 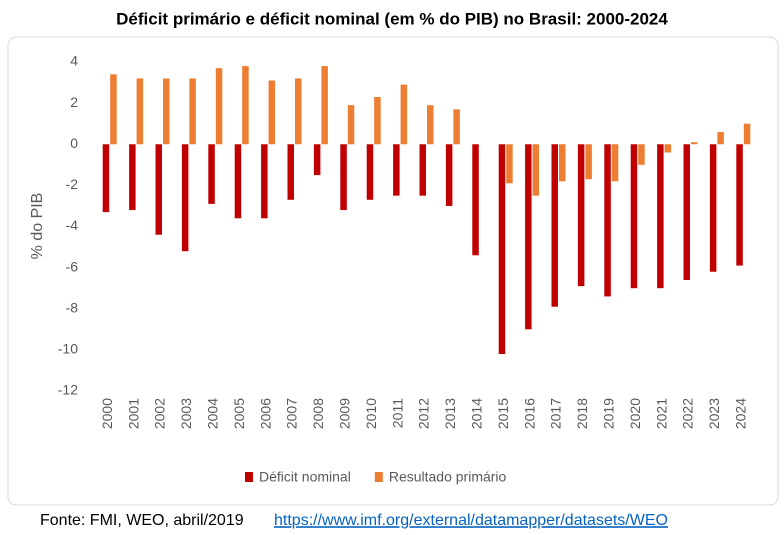 What do you see at coordinates (72, 225) in the screenshot?
I see `y-tick-label: -4` at bounding box center [72, 225].